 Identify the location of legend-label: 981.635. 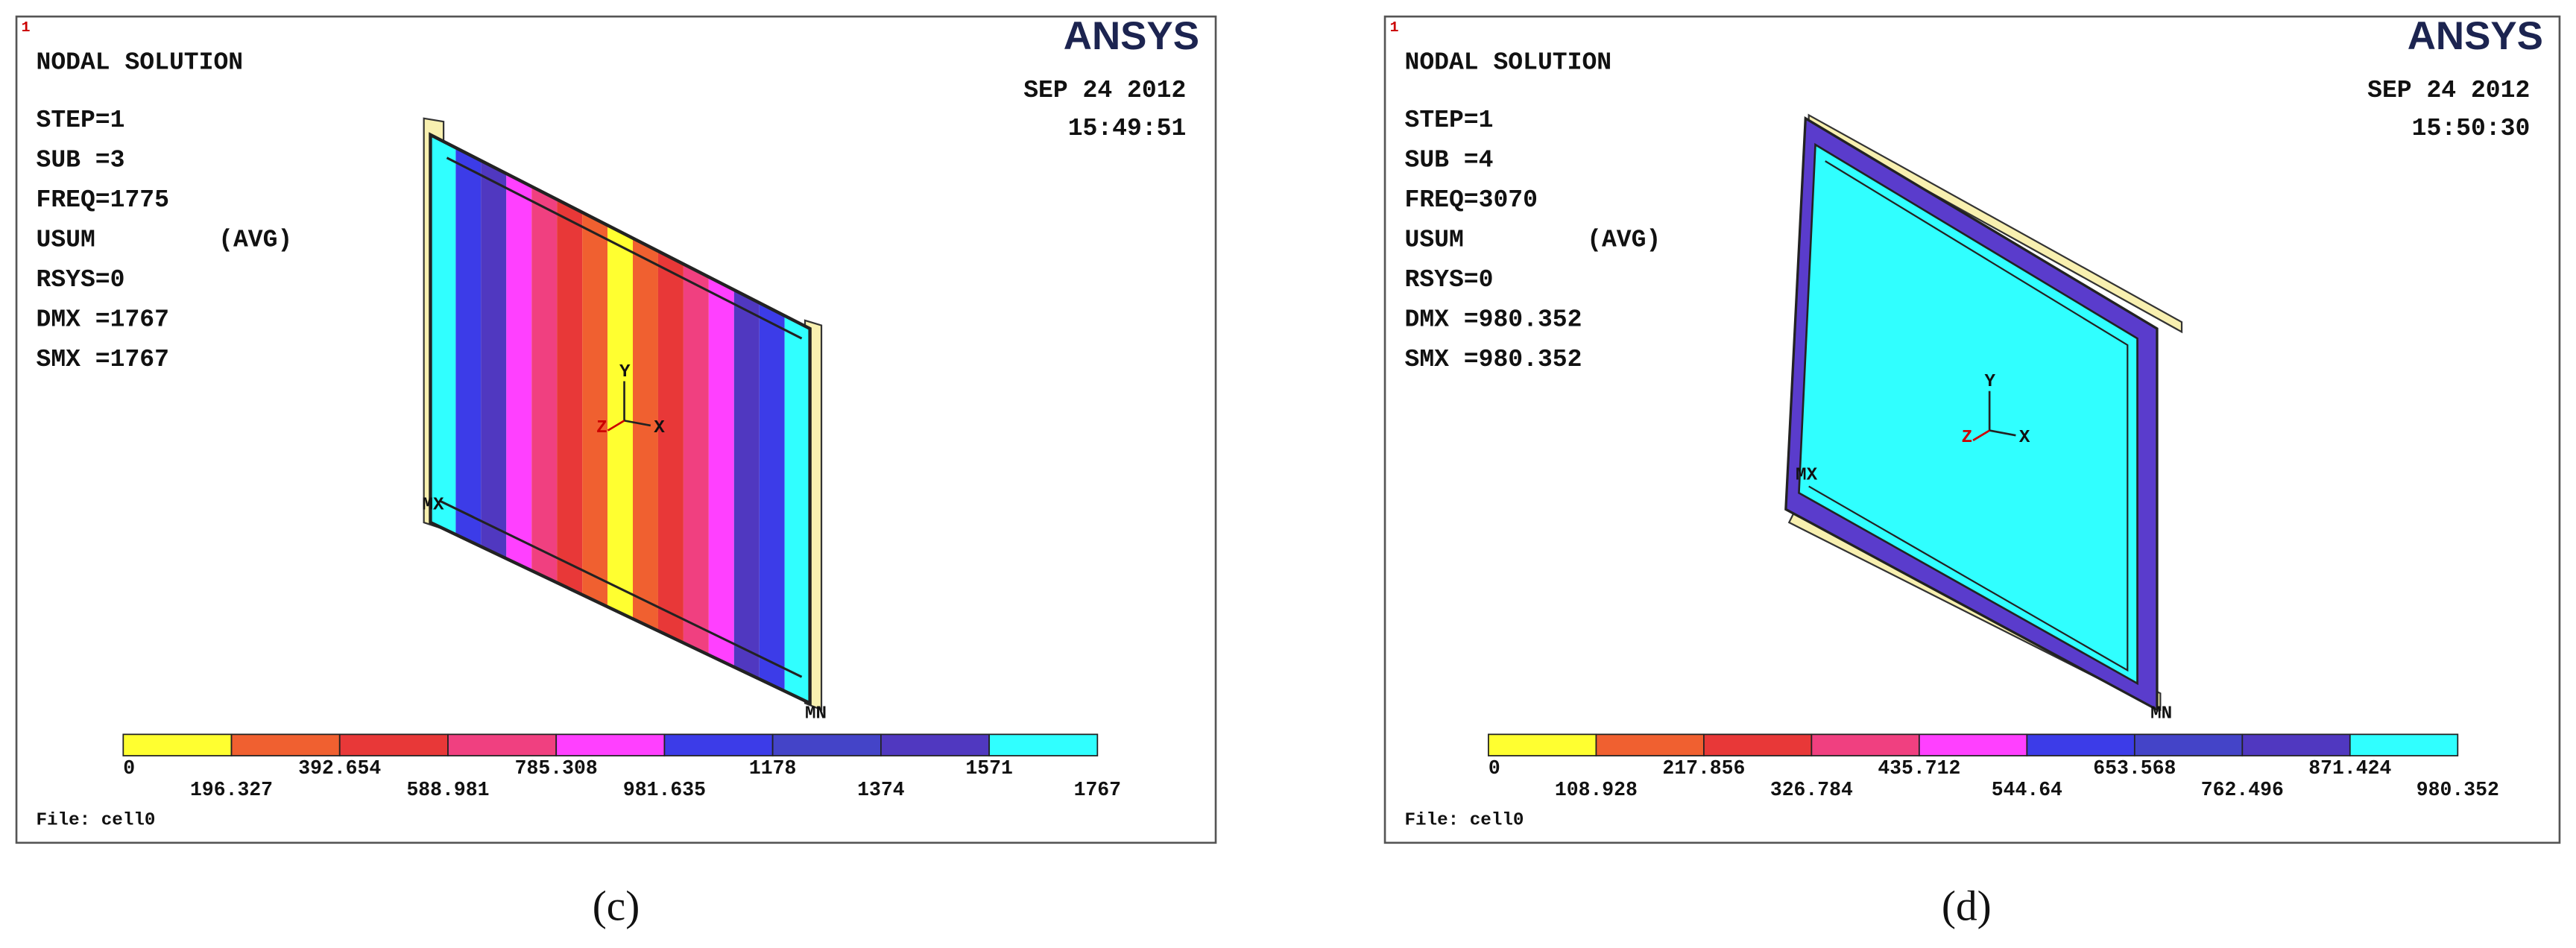
(664, 790).